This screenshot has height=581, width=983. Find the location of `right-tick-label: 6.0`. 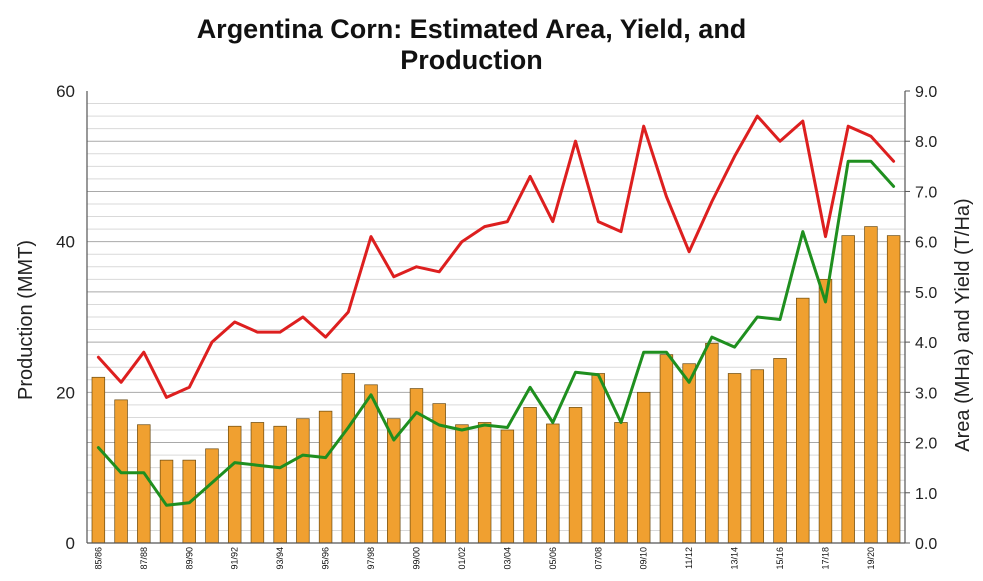

right-tick-label: 6.0 is located at coordinates (926, 243).